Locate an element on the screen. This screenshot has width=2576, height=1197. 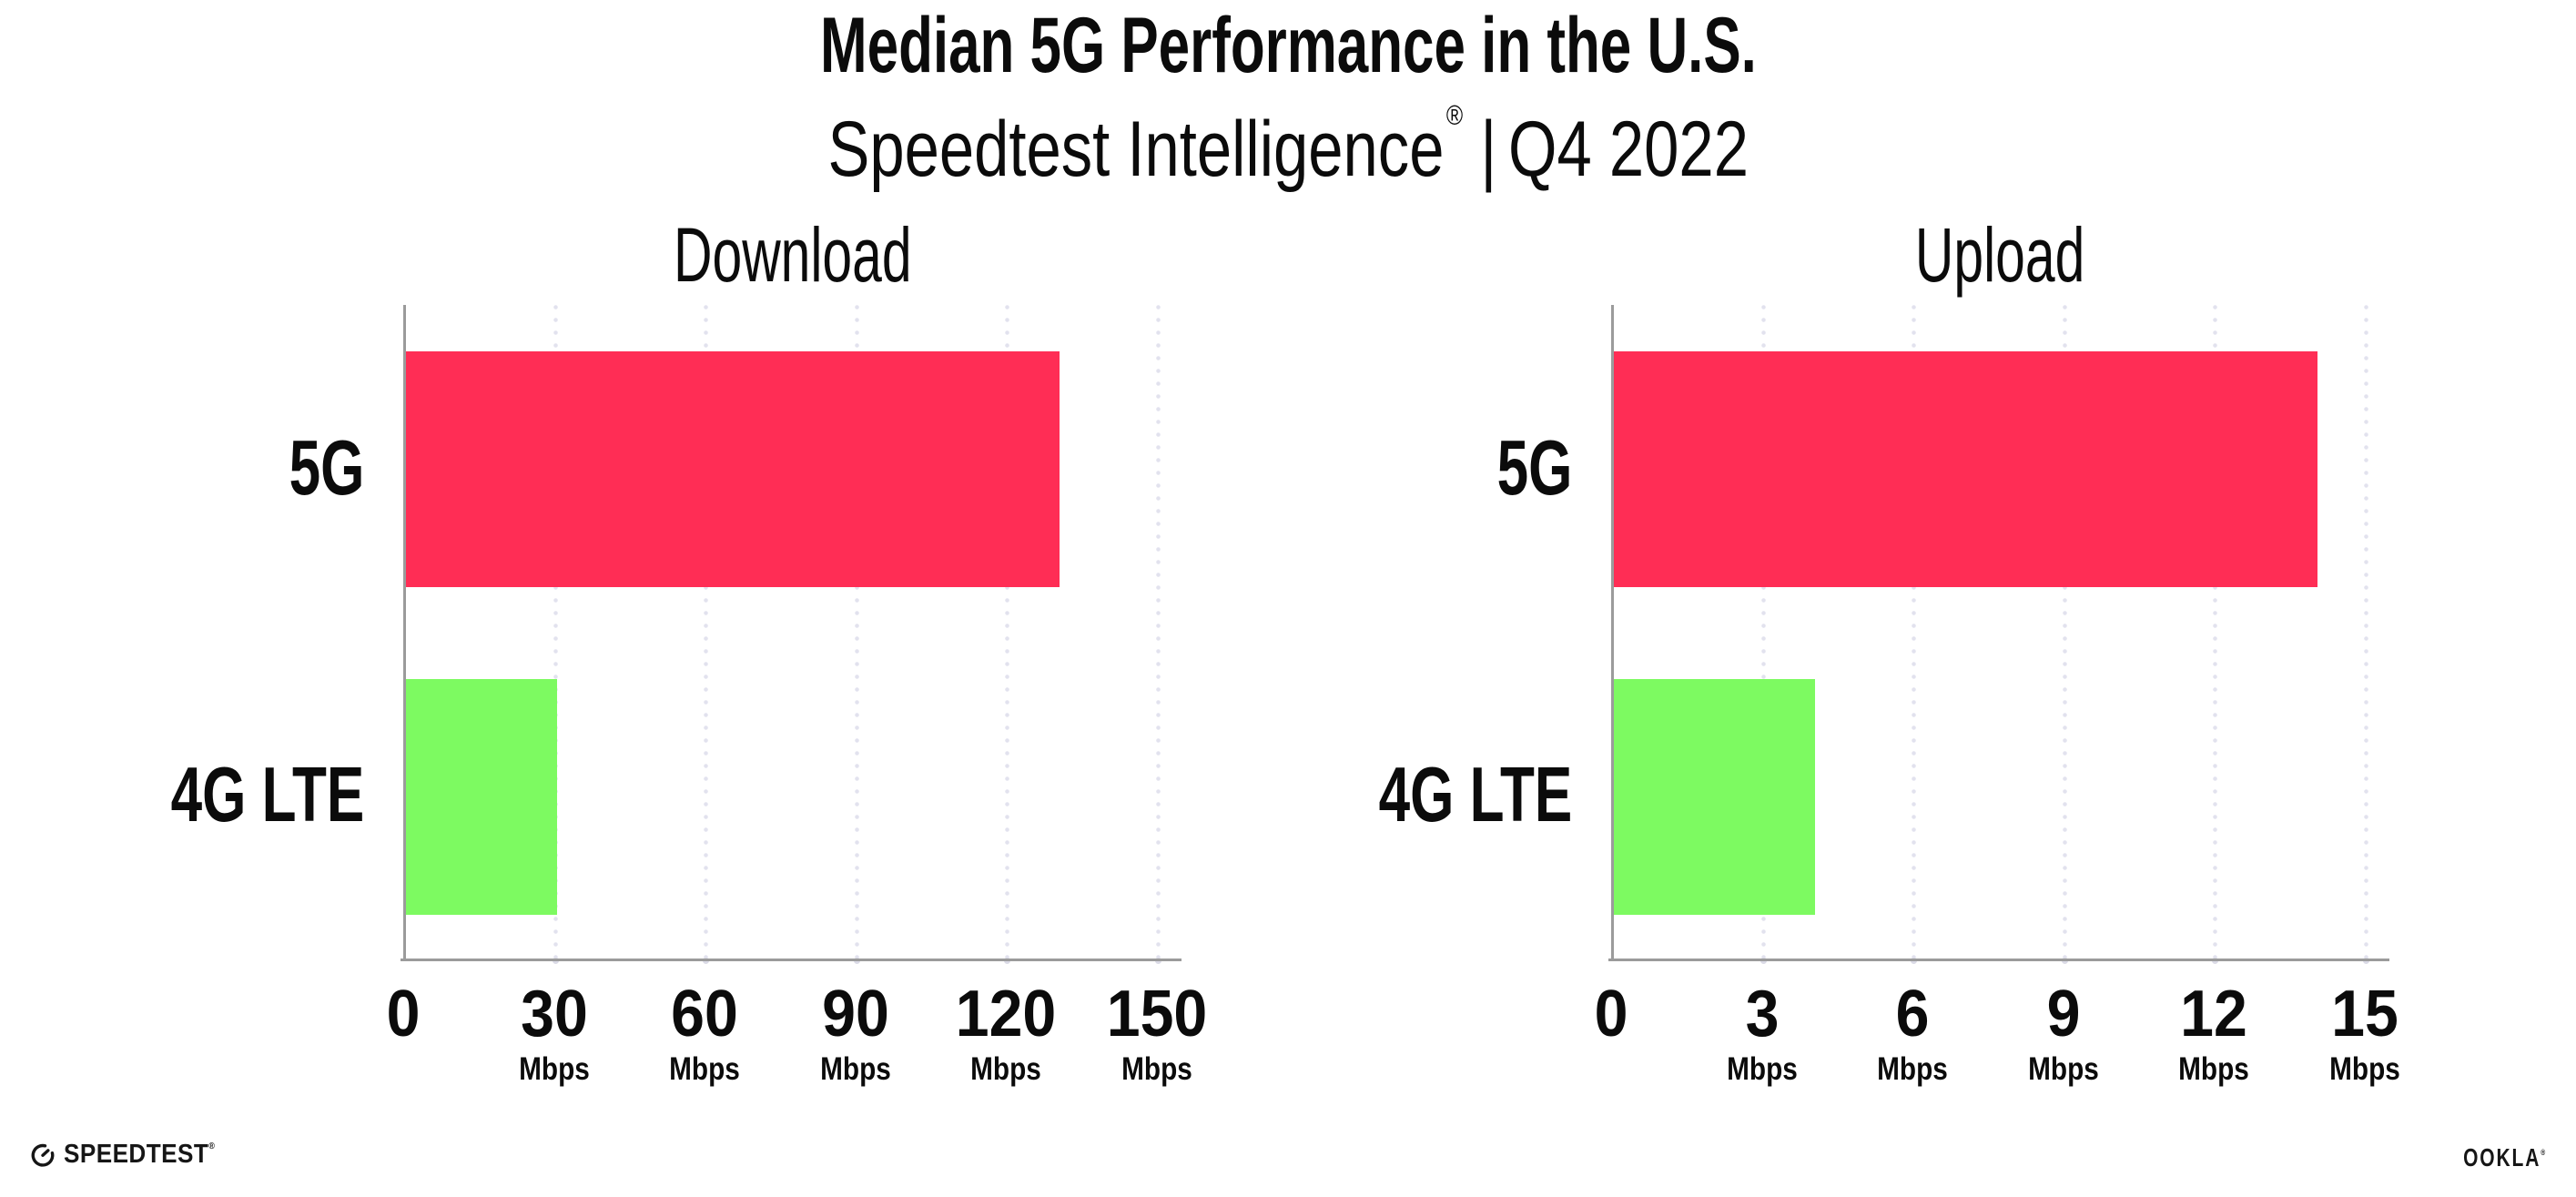
x-tick-value: 30 is located at coordinates (554, 1014).